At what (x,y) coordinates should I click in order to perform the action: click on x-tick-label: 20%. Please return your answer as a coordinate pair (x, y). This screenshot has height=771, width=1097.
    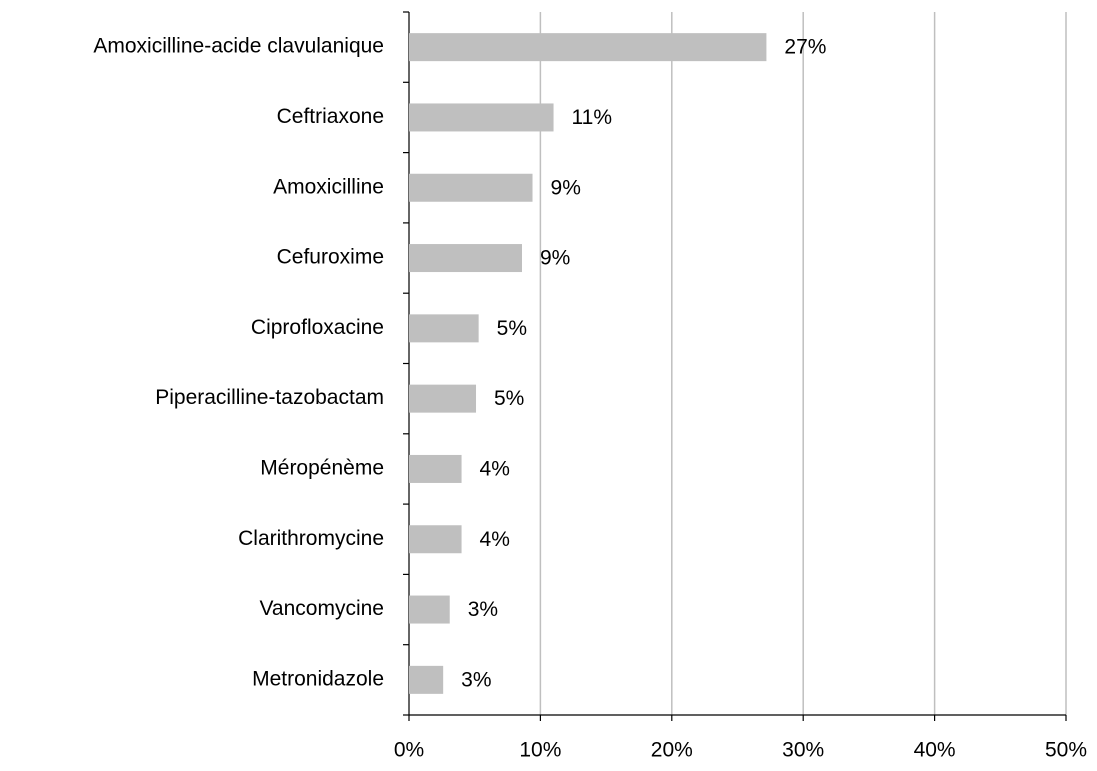
    Looking at the image, I should click on (672, 750).